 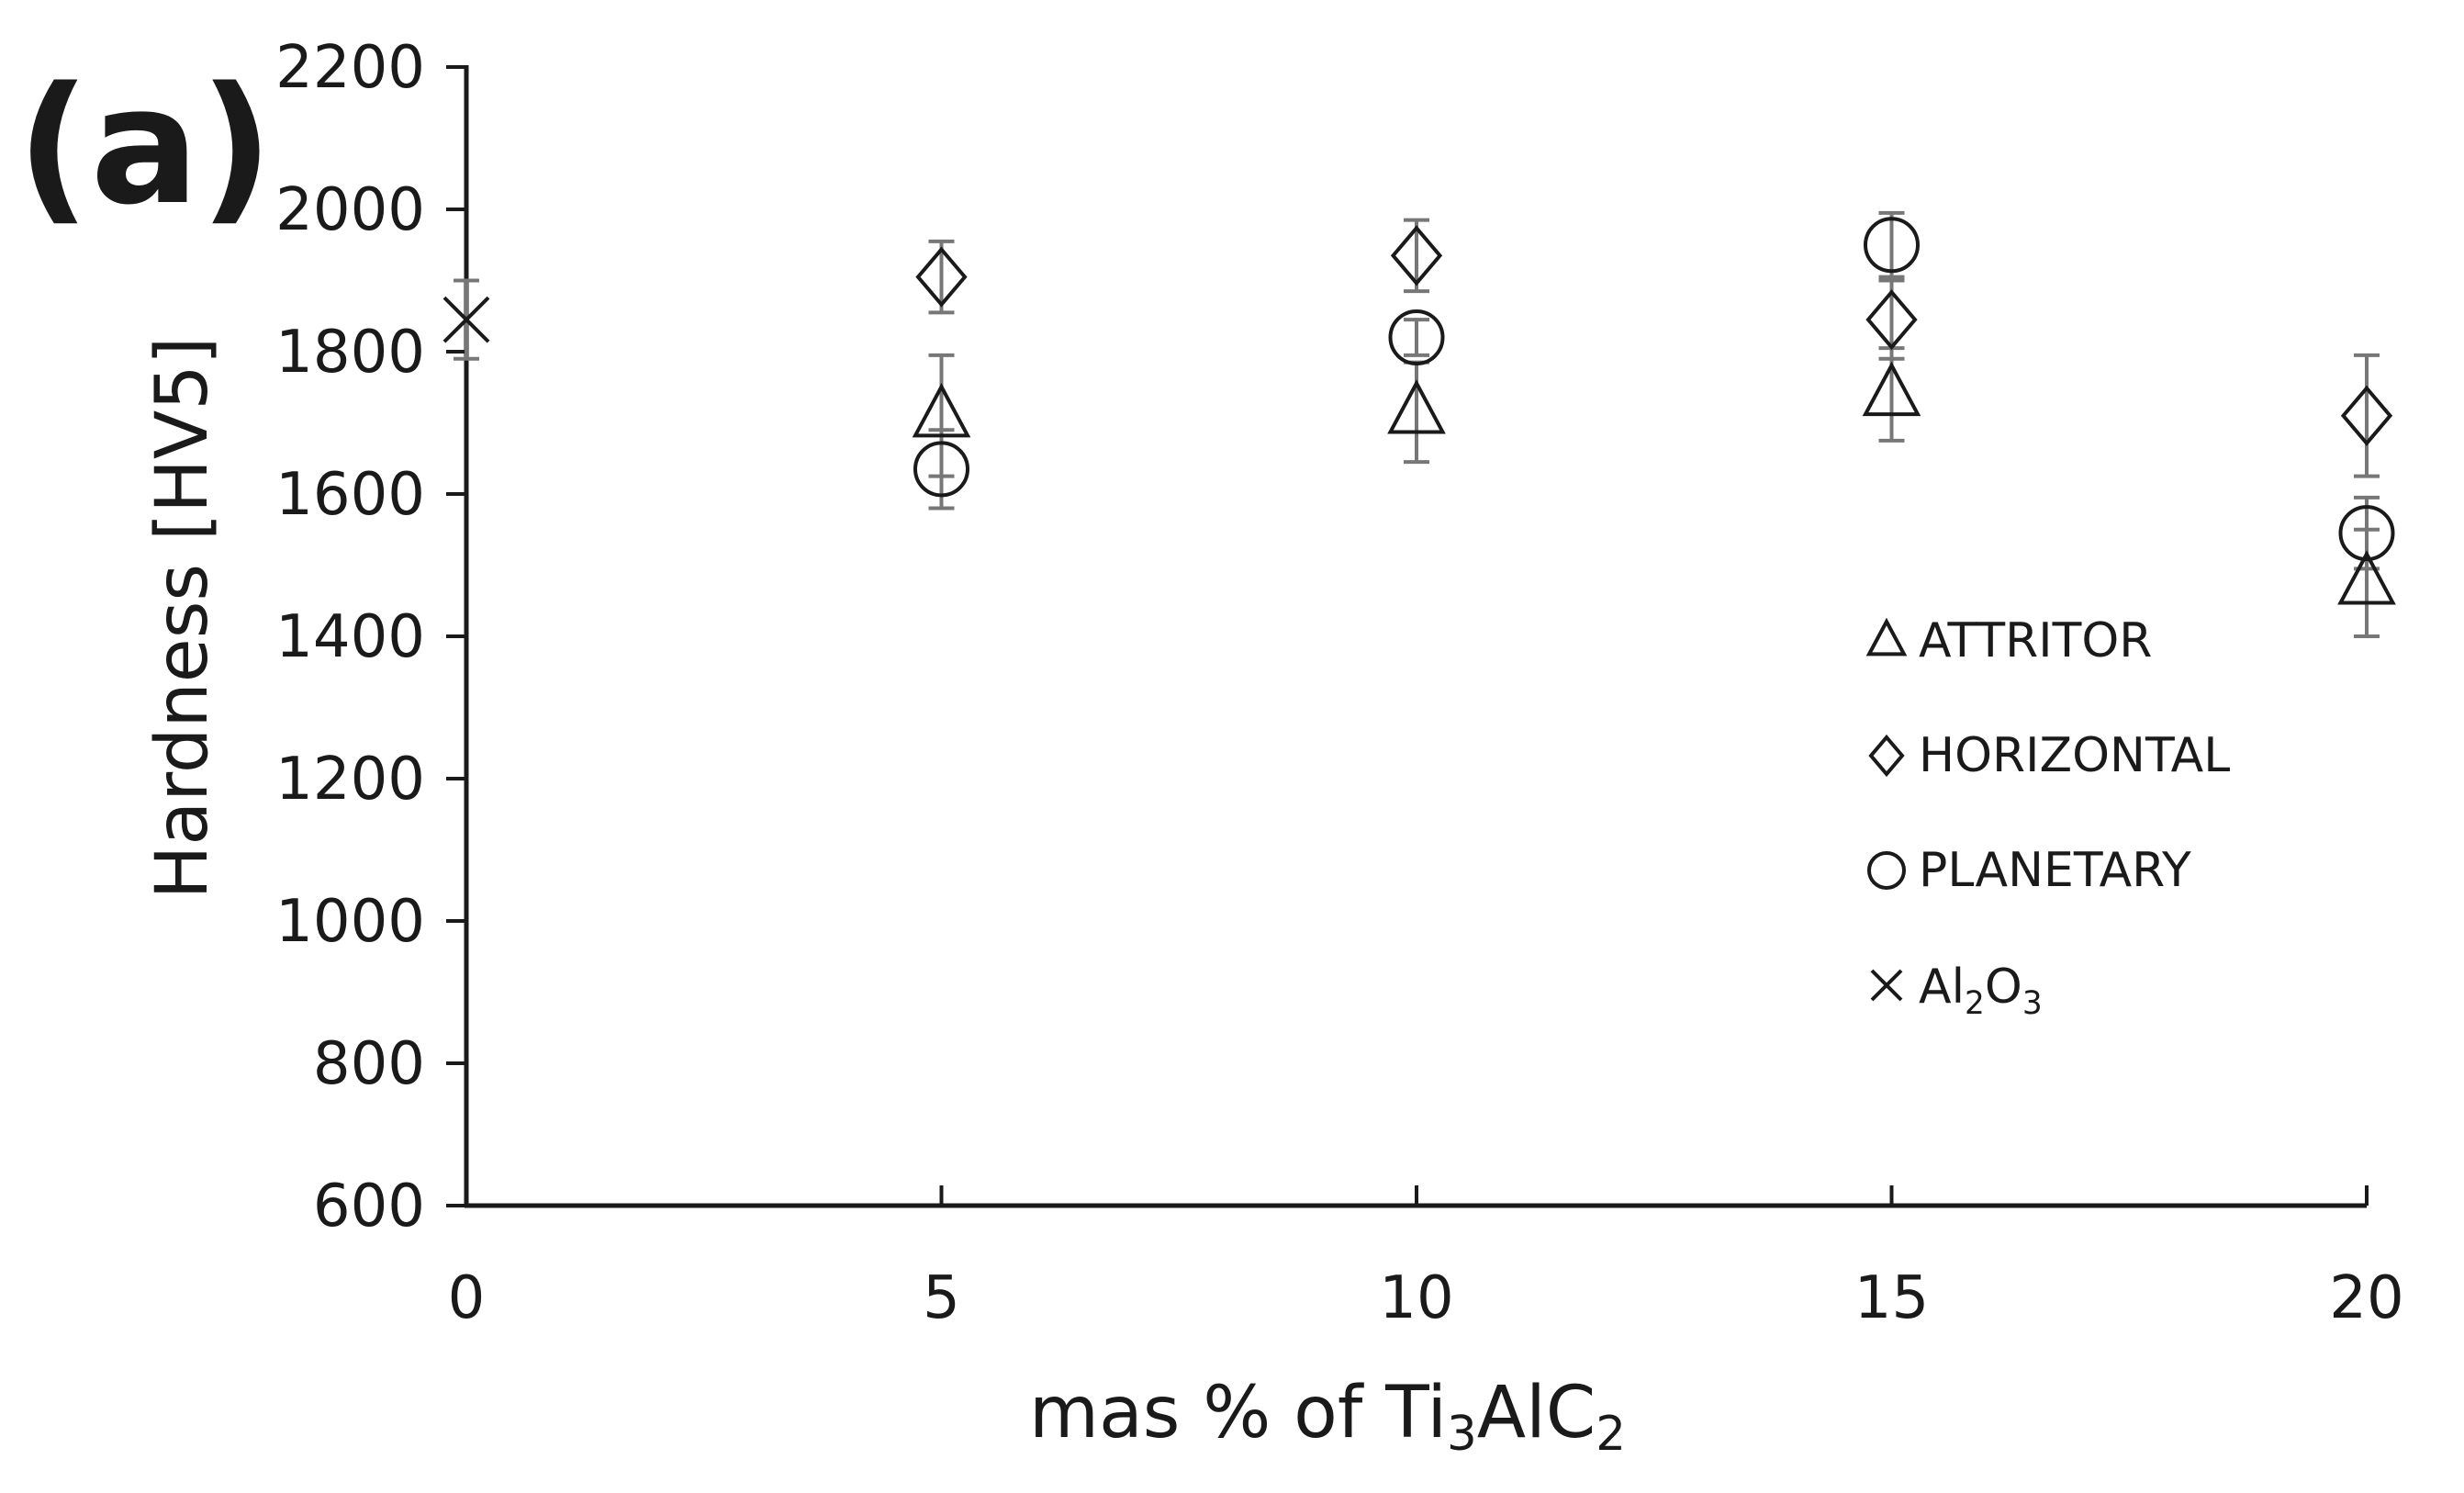 What do you see at coordinates (2032, 1003) in the screenshot?
I see `legend-al2o3-sub2: 3` at bounding box center [2032, 1003].